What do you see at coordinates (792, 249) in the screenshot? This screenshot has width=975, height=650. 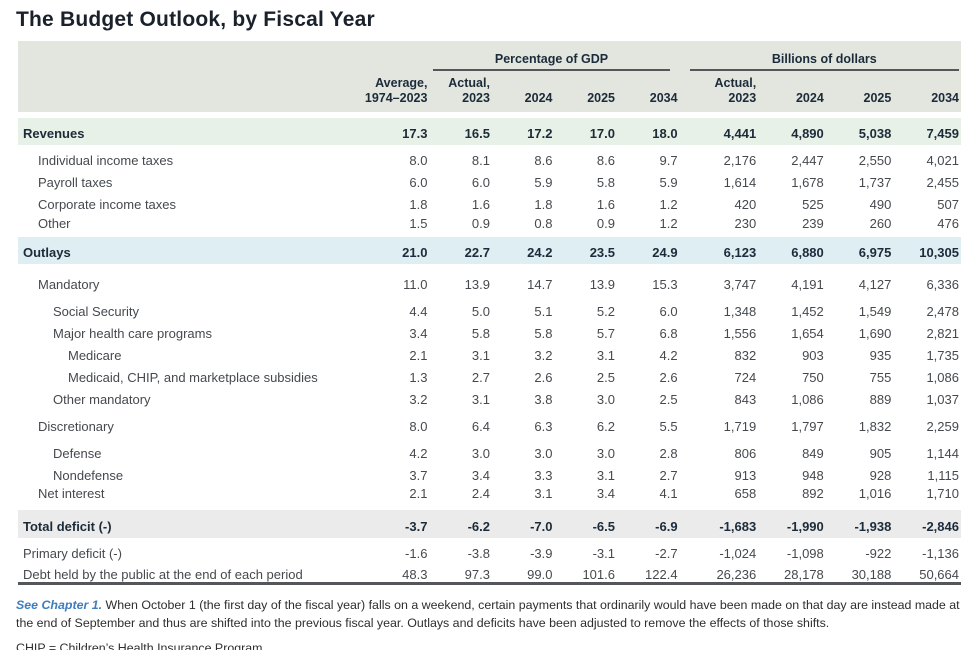 I see `cell-value: 6,880` at bounding box center [792, 249].